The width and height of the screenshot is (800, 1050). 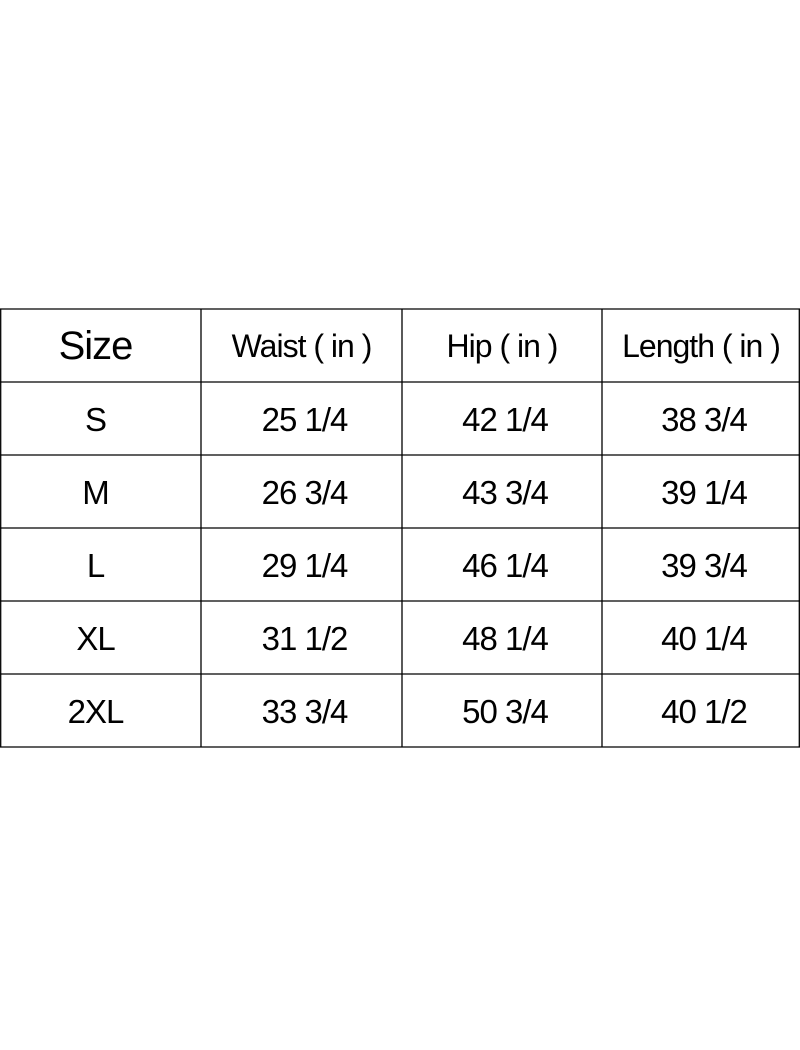 What do you see at coordinates (95, 492) in the screenshot?
I see `table-cell: M` at bounding box center [95, 492].